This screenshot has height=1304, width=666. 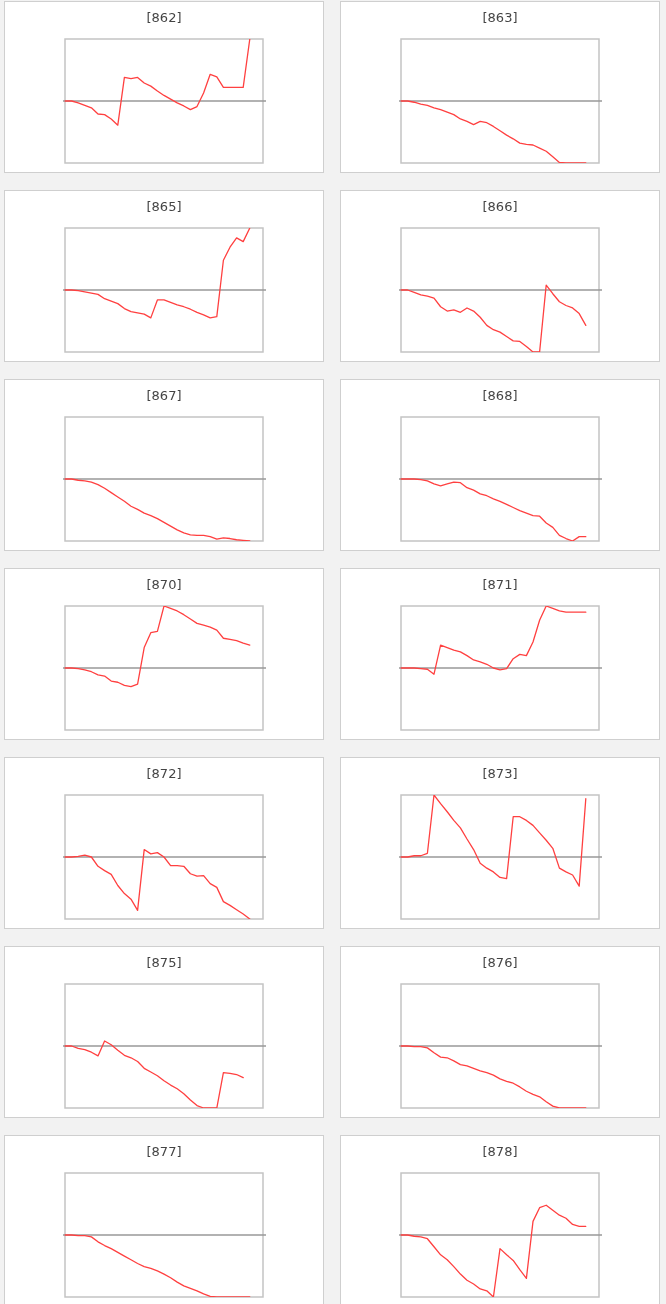 What do you see at coordinates (500, 395) in the screenshot?
I see `chart-title: [868]` at bounding box center [500, 395].